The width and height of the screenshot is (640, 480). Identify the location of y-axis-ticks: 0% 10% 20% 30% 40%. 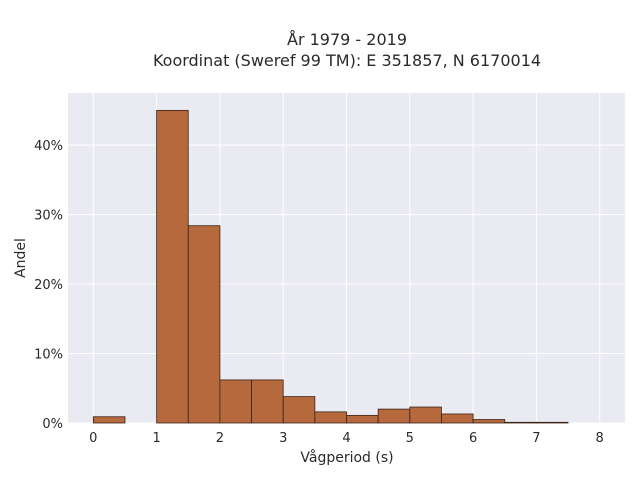
(48, 285).